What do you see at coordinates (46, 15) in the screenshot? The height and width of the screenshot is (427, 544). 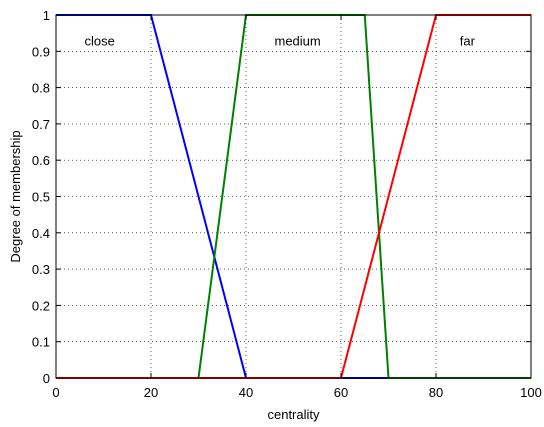 I see `y-tick-label: 1` at bounding box center [46, 15].